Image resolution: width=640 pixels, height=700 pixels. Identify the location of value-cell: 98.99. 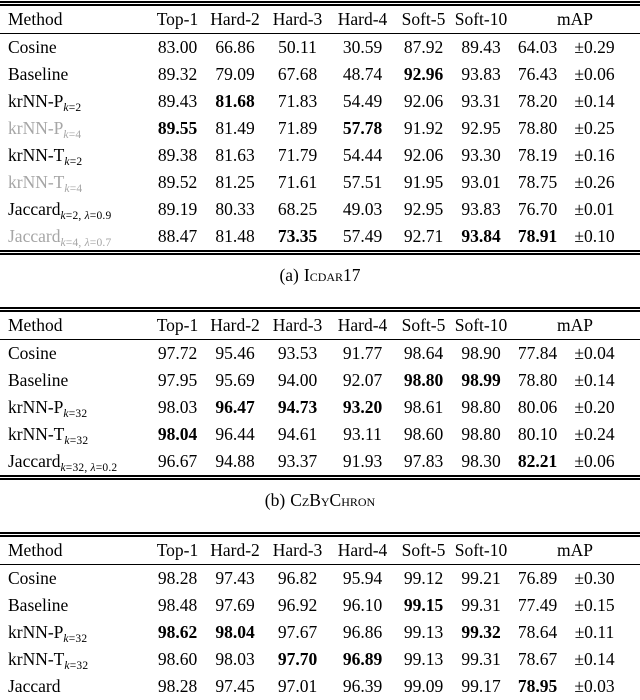
(481, 380).